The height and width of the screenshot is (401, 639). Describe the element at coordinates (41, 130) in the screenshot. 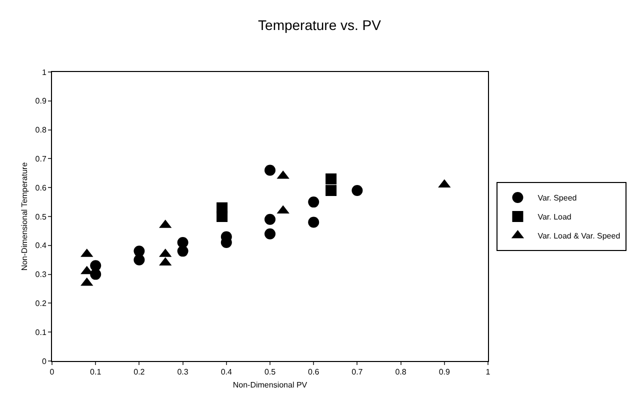

I see `y-tick-label: 0.8` at that location.